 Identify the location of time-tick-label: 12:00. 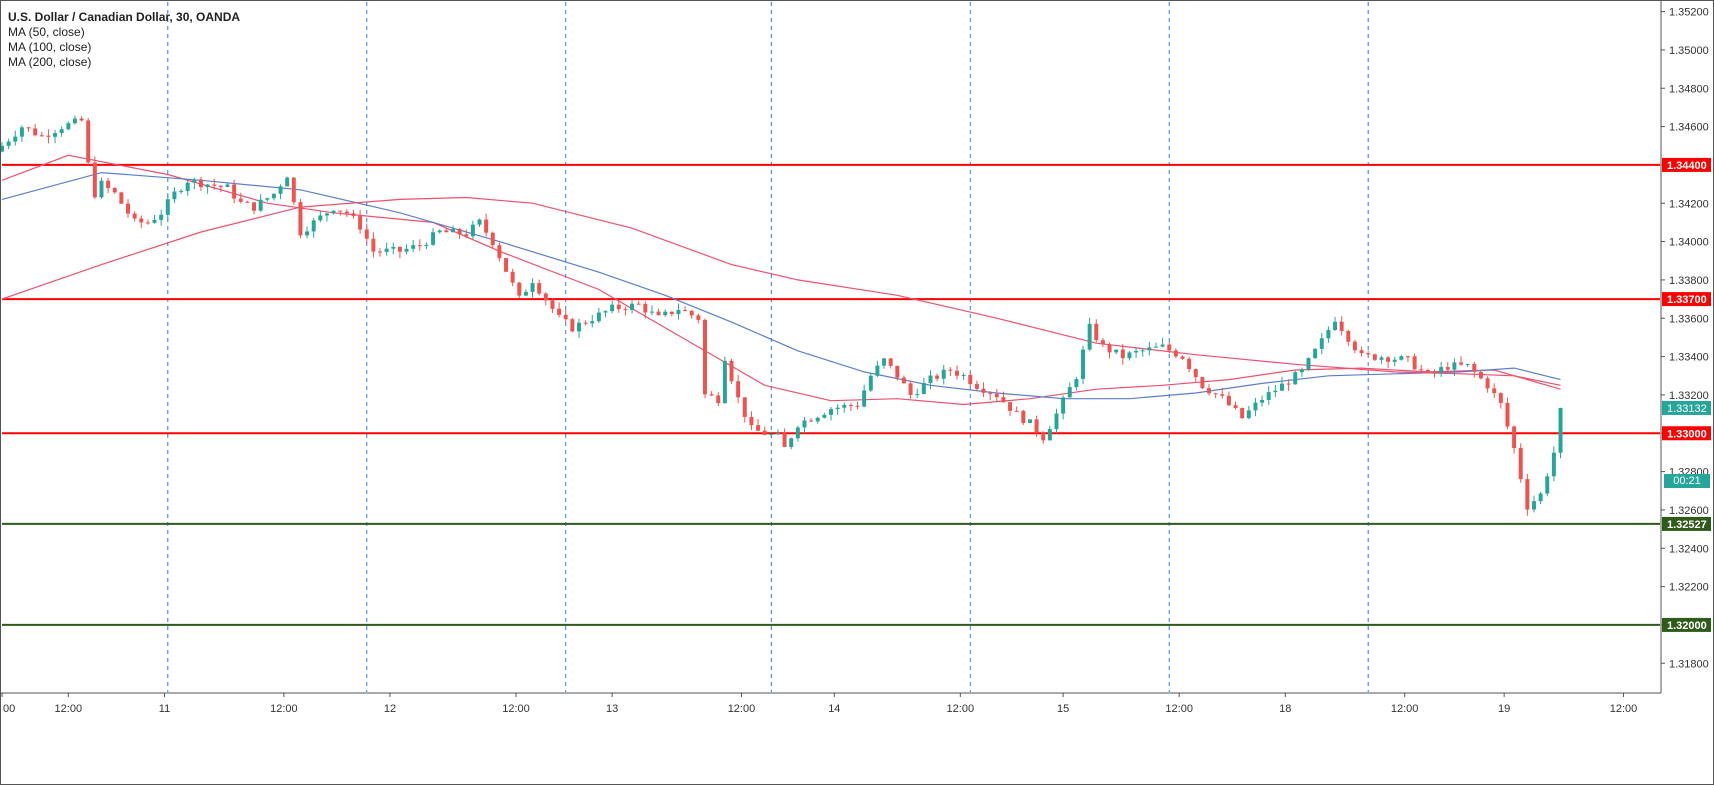
(284, 709).